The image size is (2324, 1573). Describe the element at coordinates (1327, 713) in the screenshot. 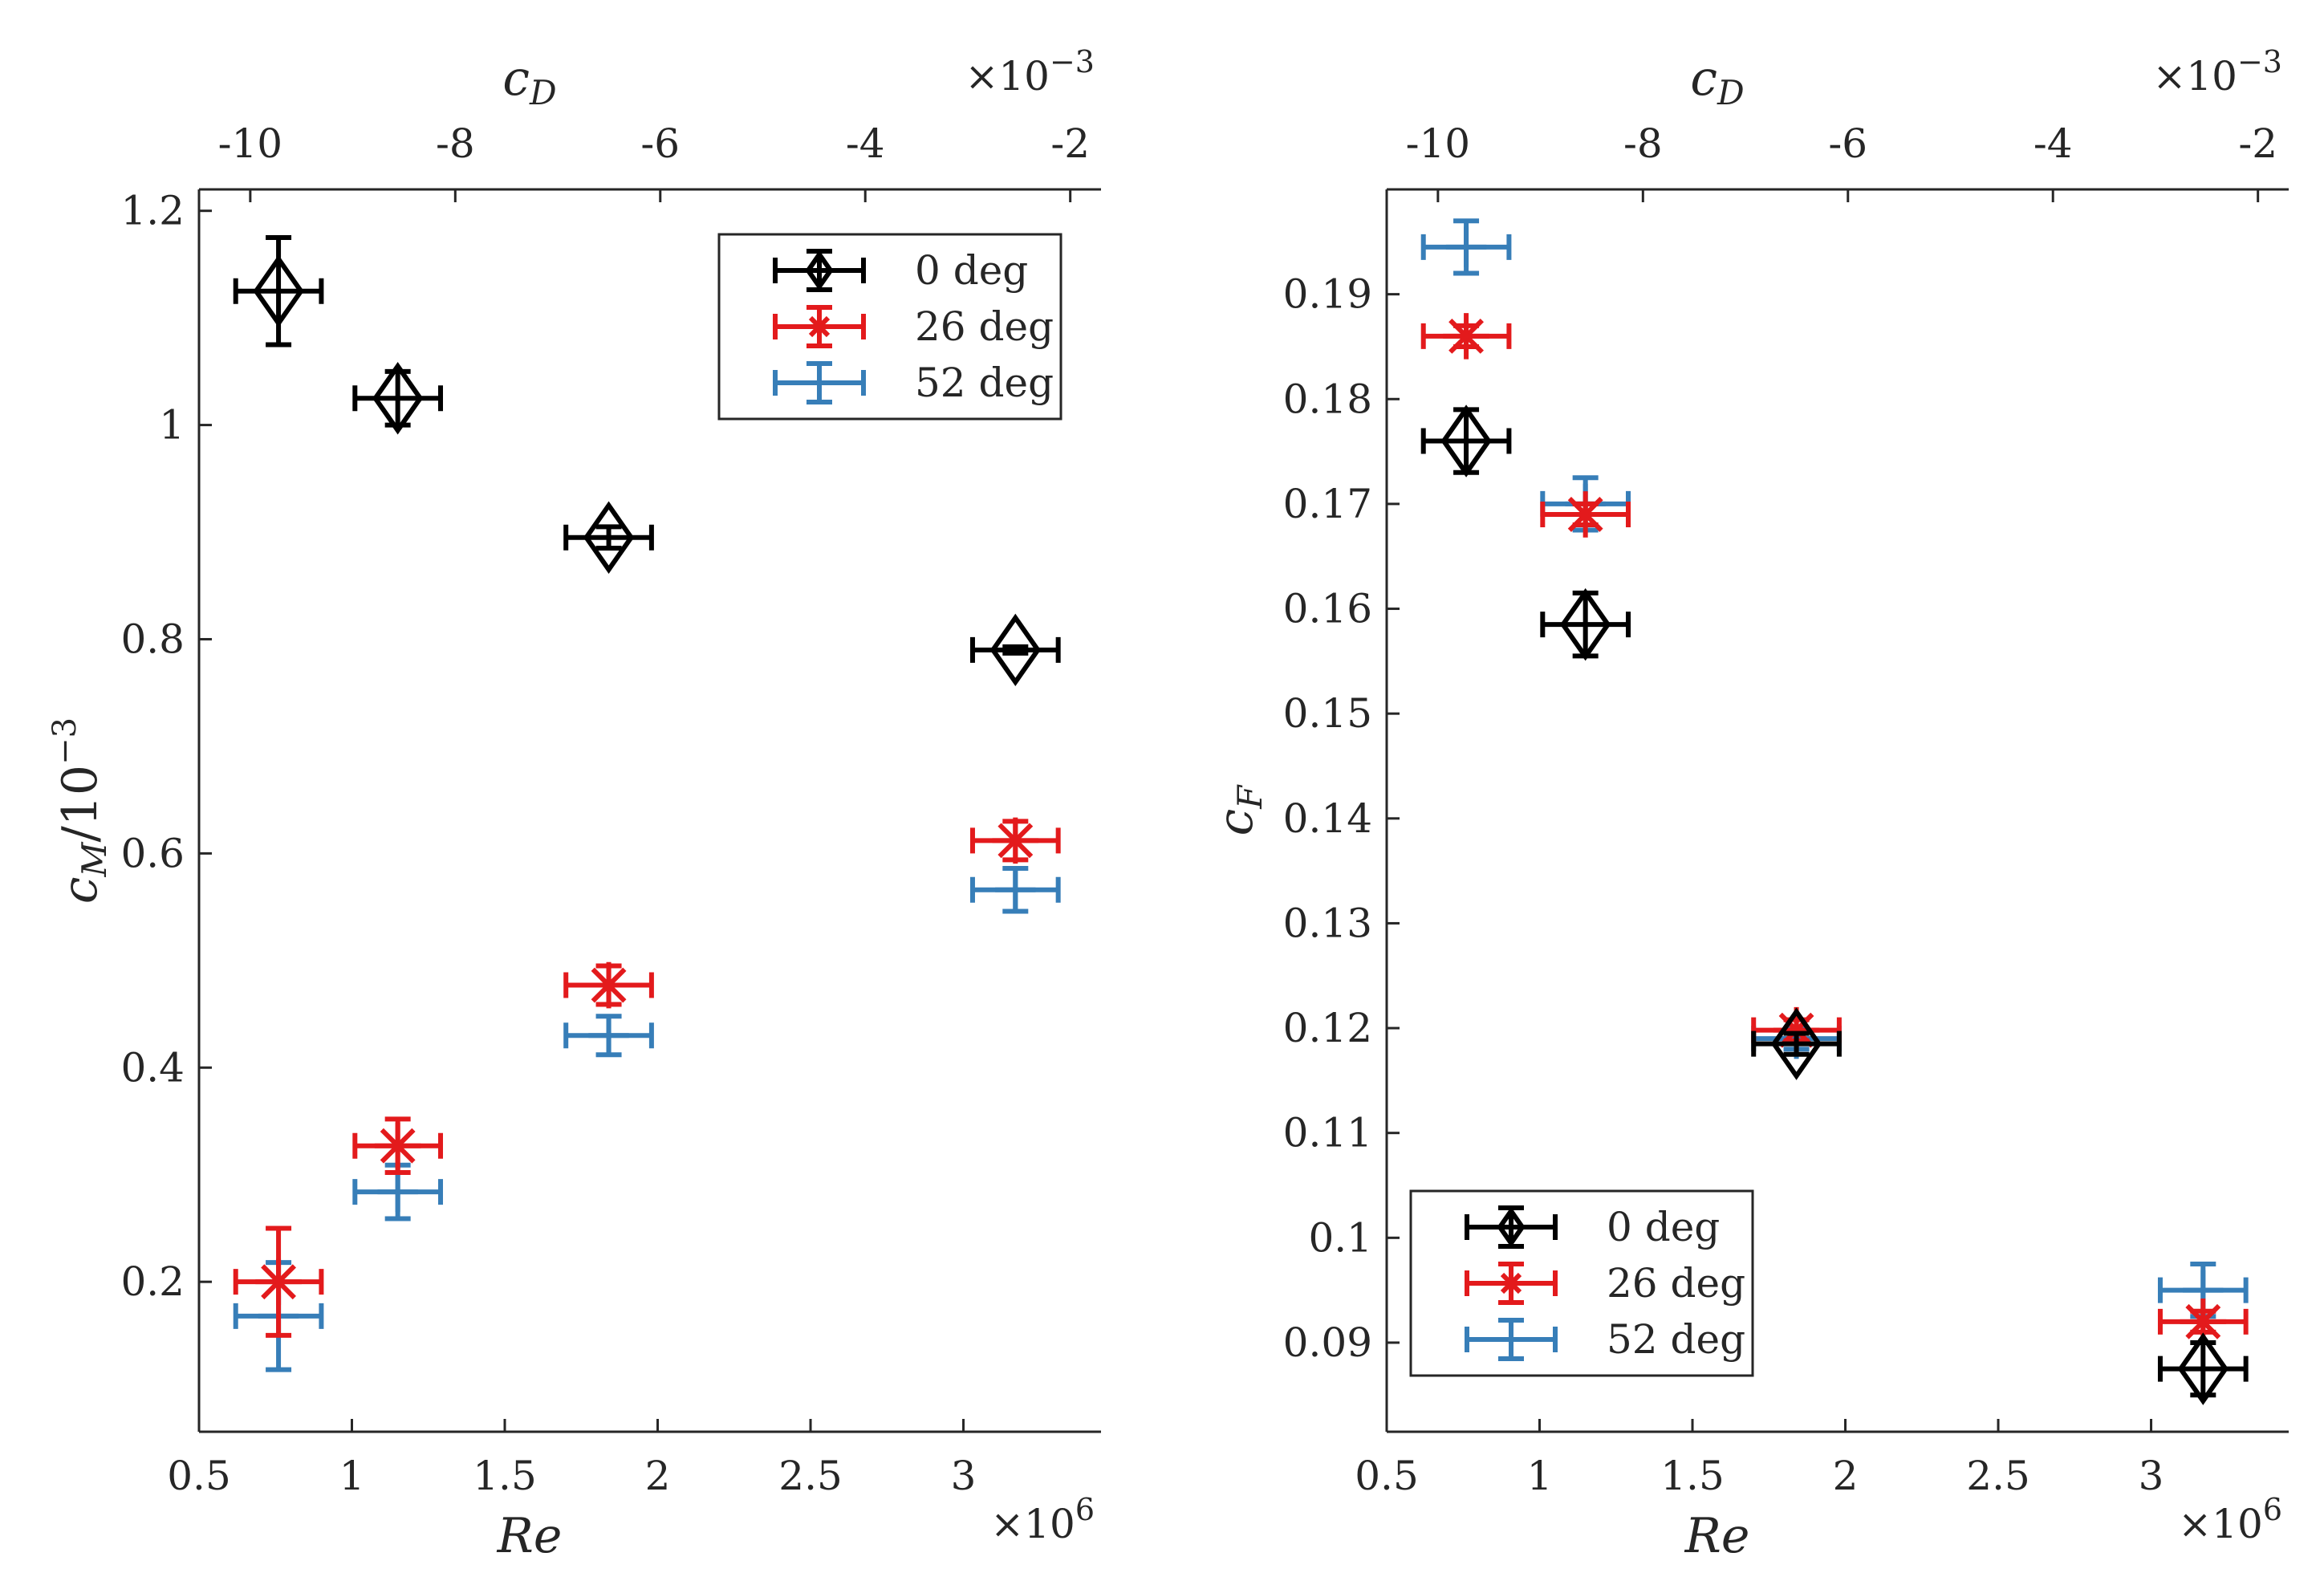

I see `y-tick-label: 0.15` at that location.